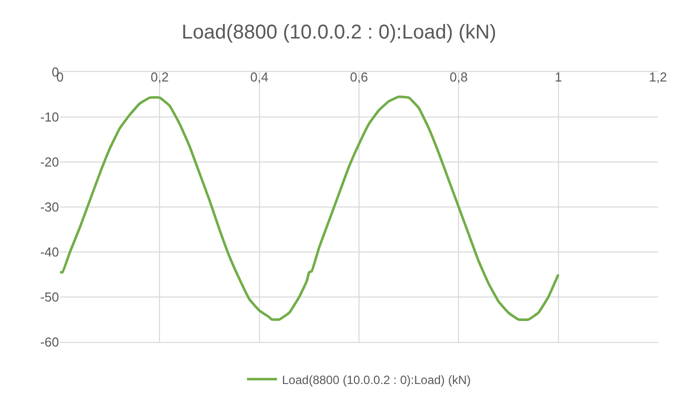  What do you see at coordinates (259, 77) in the screenshot?
I see `x-tick-label: 0,4` at bounding box center [259, 77].